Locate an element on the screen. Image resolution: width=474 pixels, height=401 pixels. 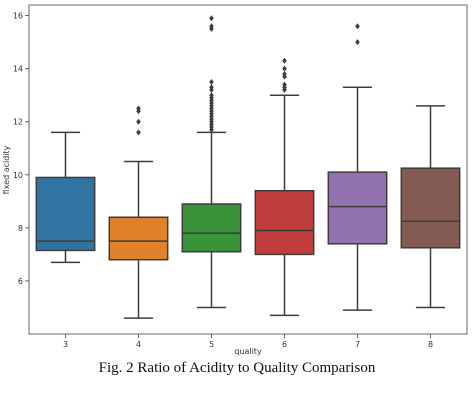
x-axis-ticks: 3 4 5 6 7 8 is located at coordinates (248, 341).